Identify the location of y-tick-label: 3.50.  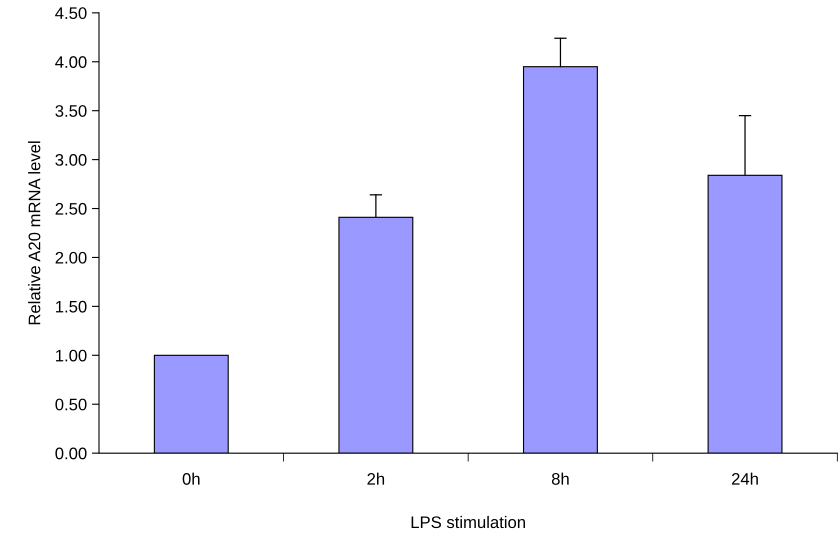
(71, 111).